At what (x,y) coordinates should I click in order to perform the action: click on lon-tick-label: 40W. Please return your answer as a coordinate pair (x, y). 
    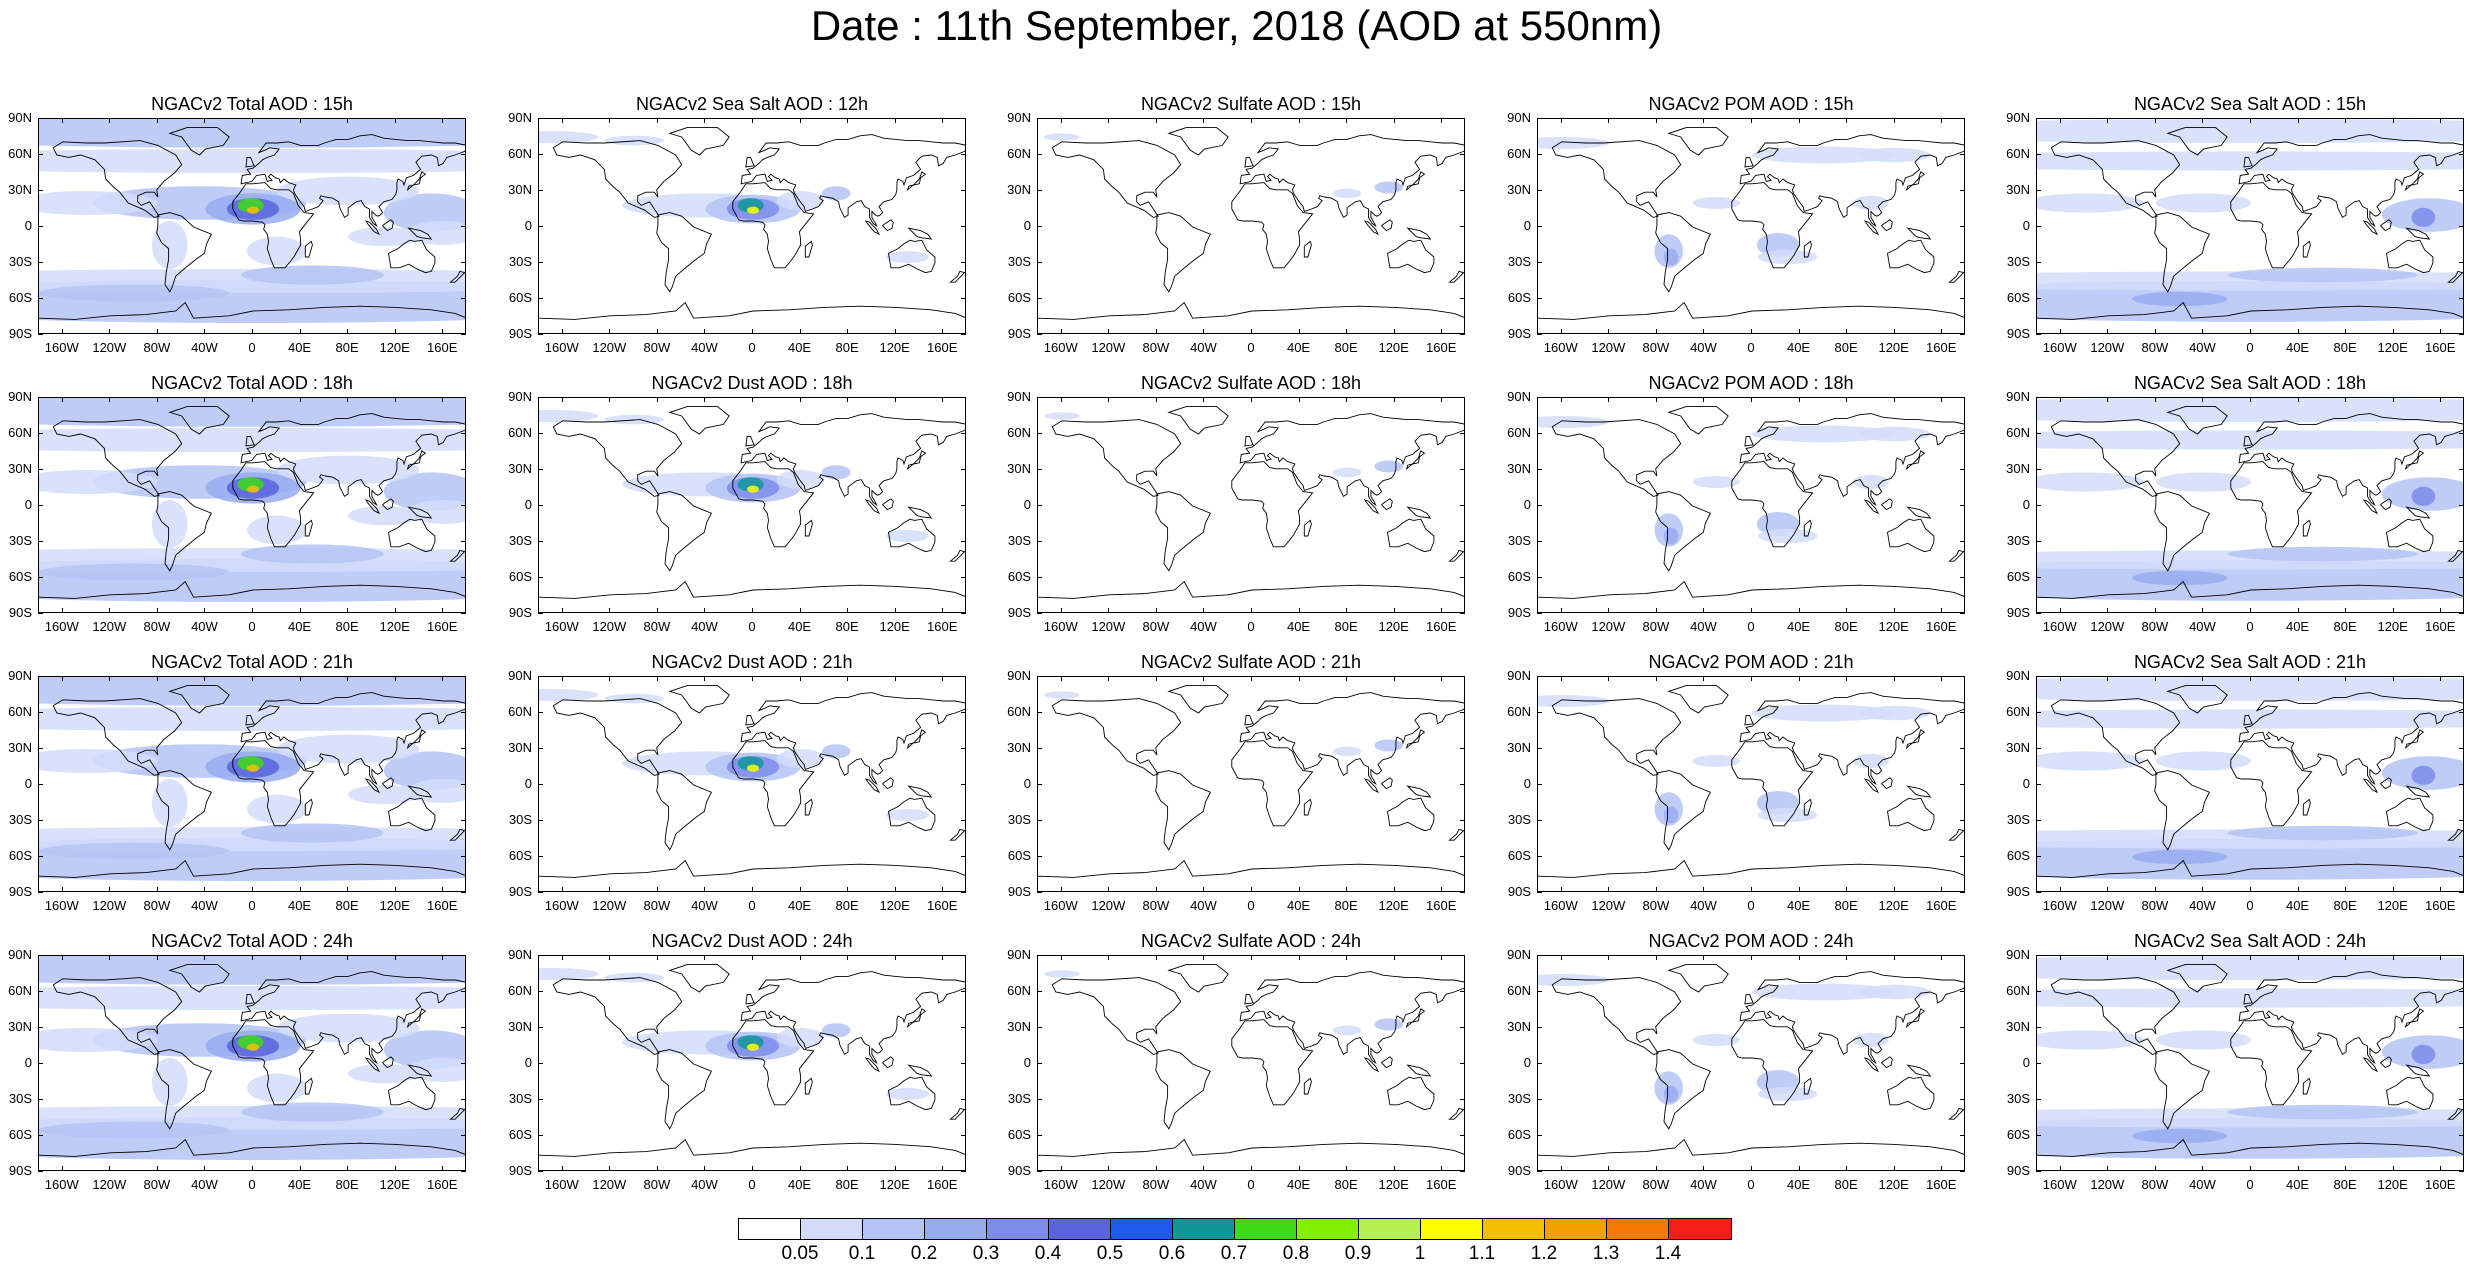
    Looking at the image, I should click on (1203, 905).